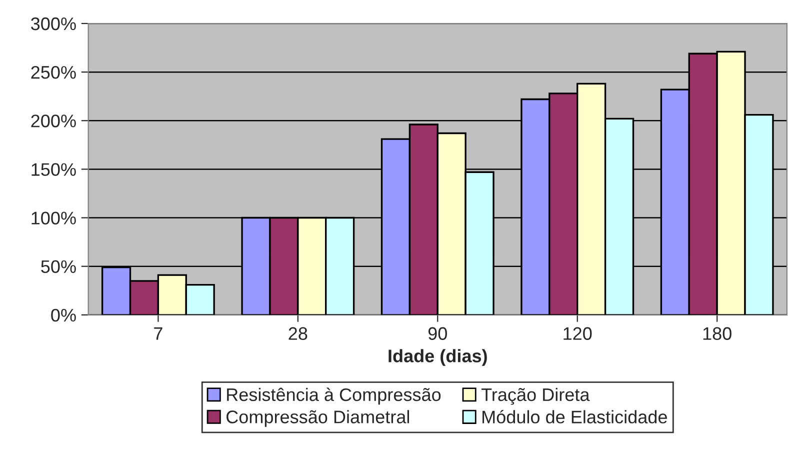  I want to click on y-tick-label: 300%, so click(53, 23).